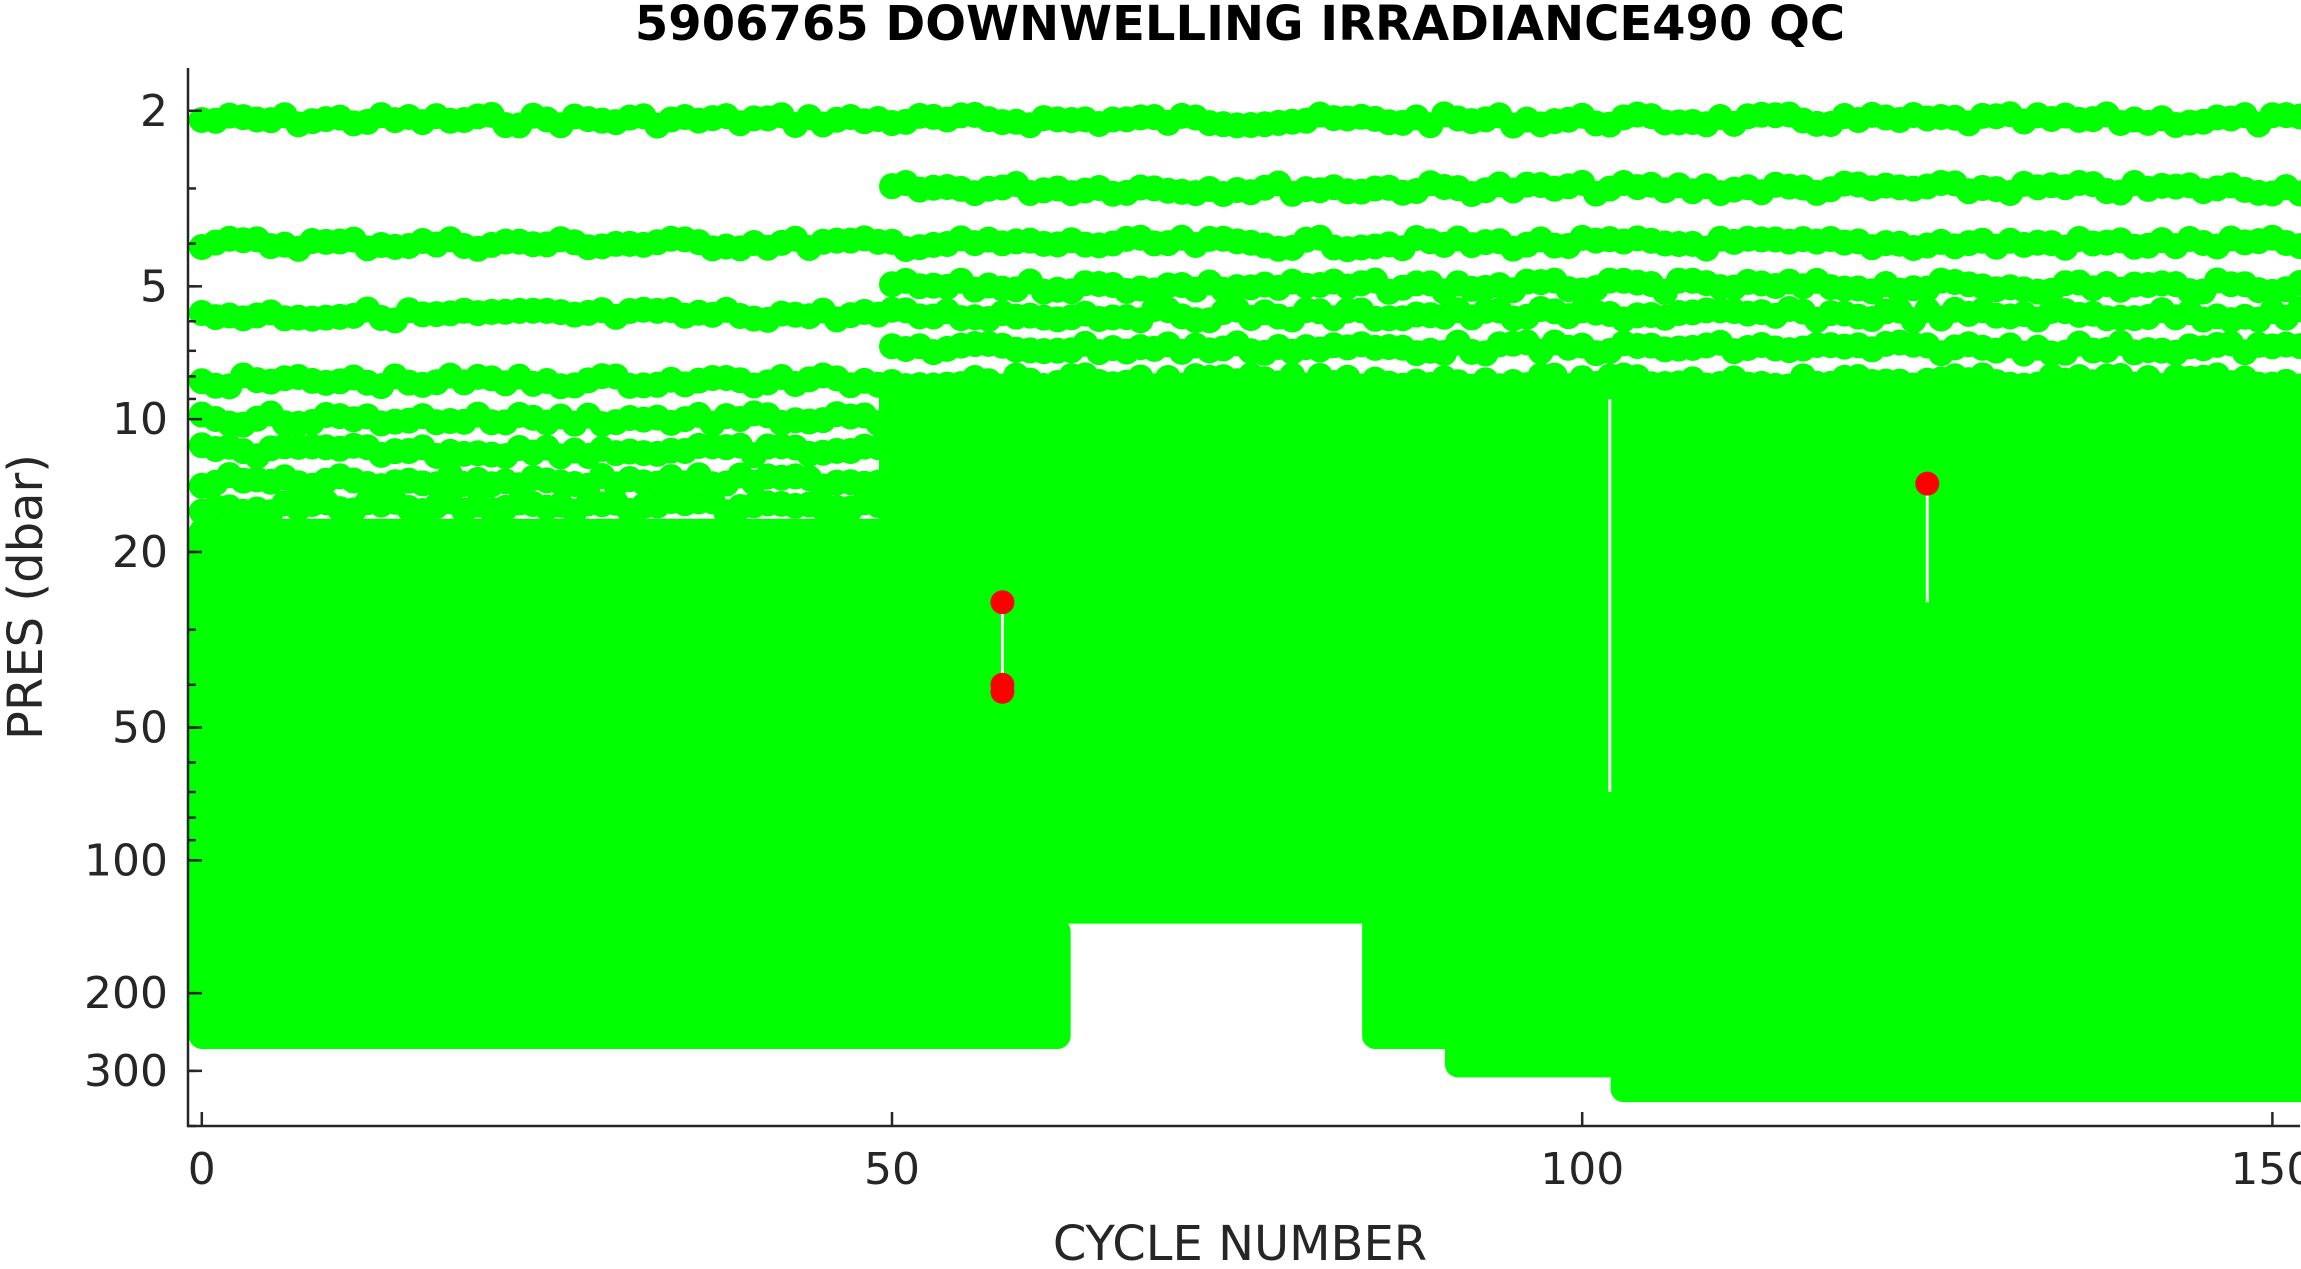 The width and height of the screenshot is (2301, 1269). What do you see at coordinates (143, 607) in the screenshot?
I see `y-axis-ticks: 2 5 10 20 50 100 200 300` at bounding box center [143, 607].